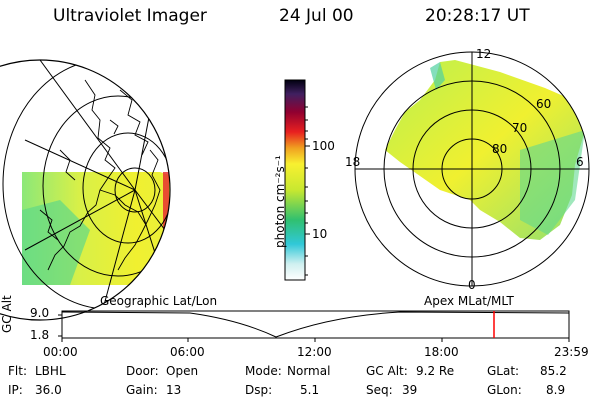 The height and width of the screenshot is (400, 600). What do you see at coordinates (15, 390) in the screenshot?
I see `ip-label: IP:` at bounding box center [15, 390].